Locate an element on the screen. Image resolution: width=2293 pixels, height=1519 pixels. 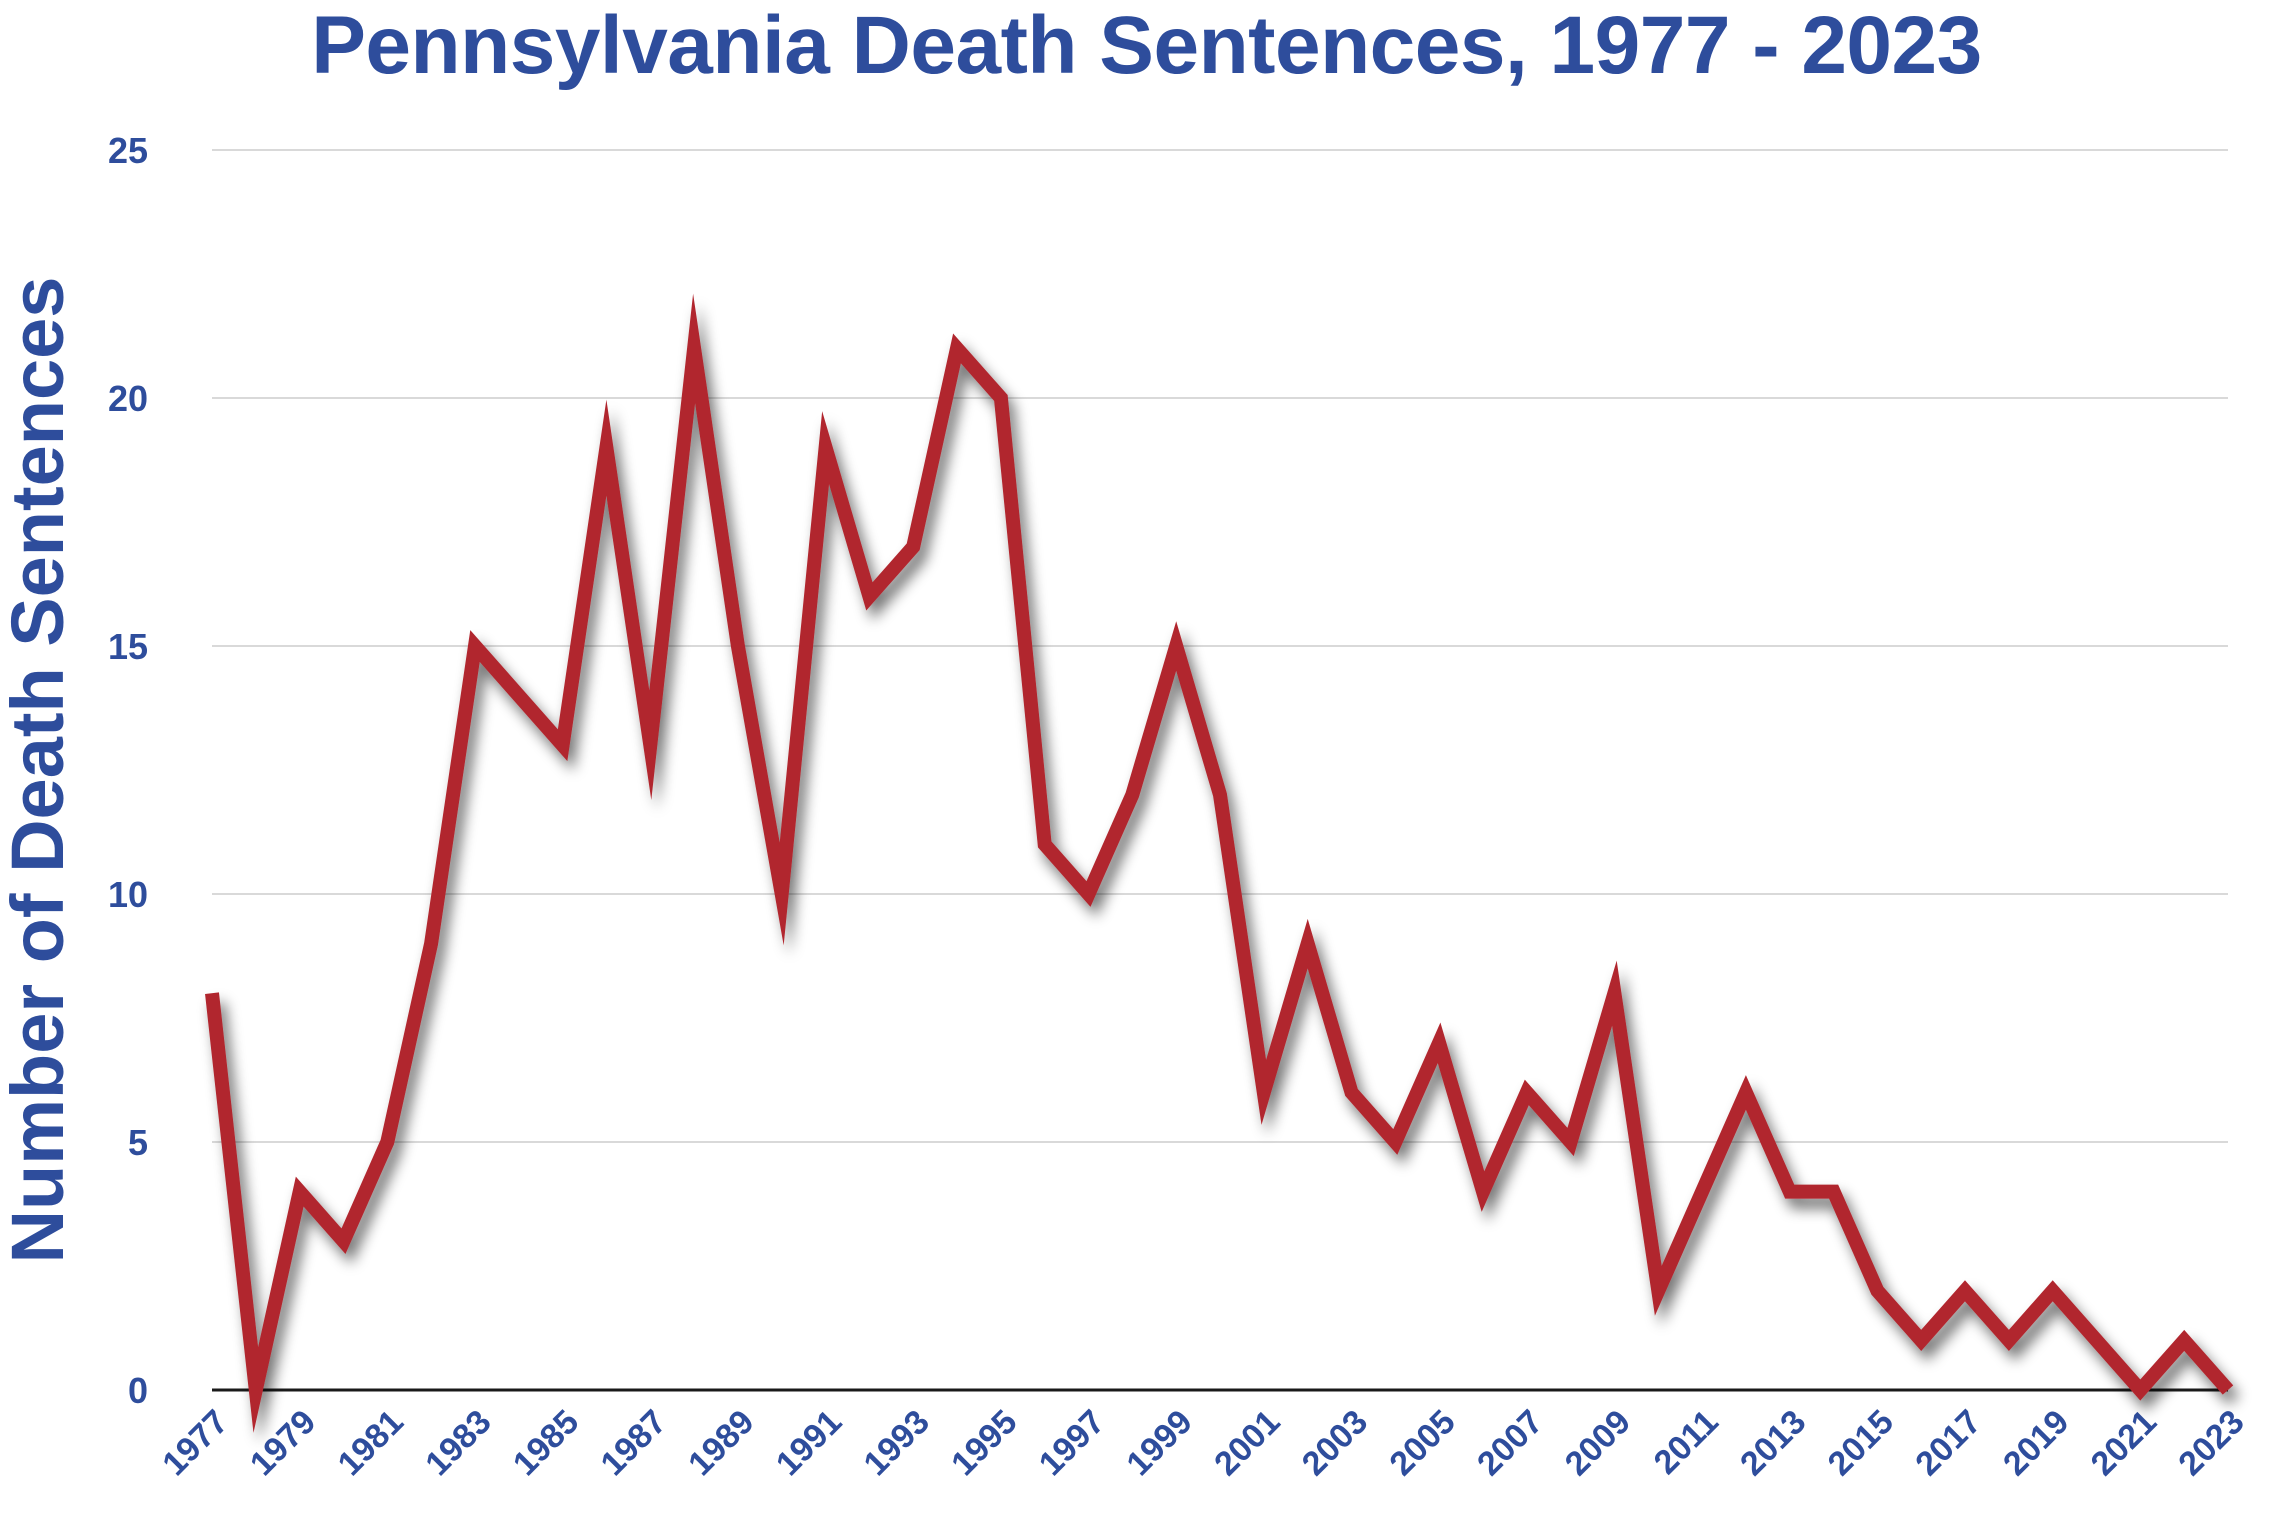
y-tick-label: 0 is located at coordinates (138, 1390).